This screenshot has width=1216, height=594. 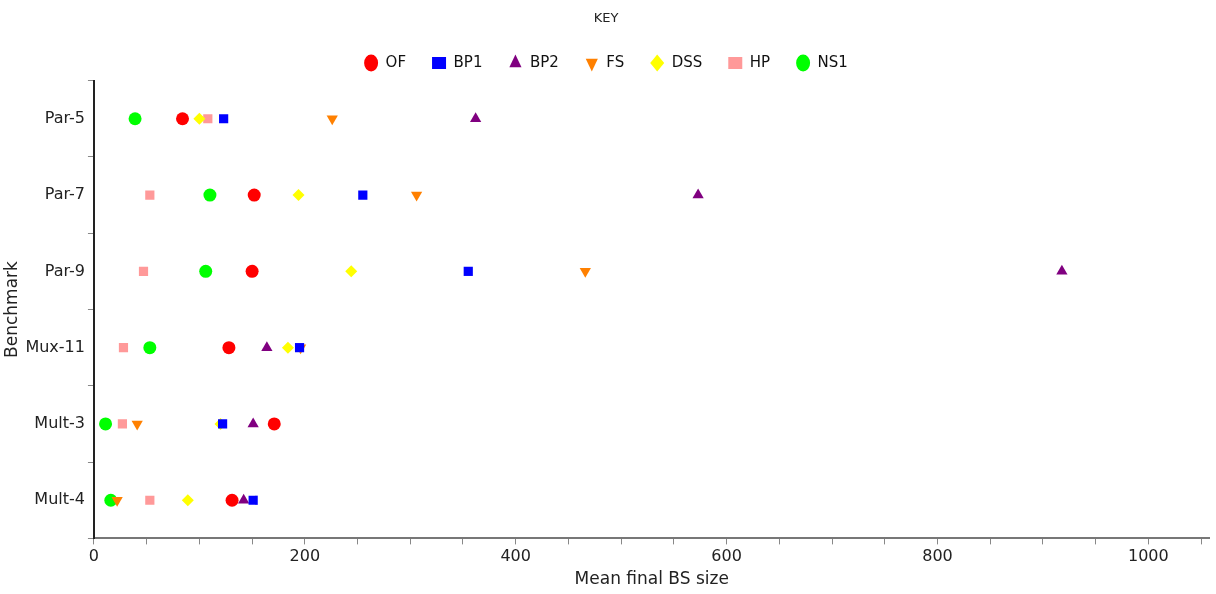 I want to click on x-tick-label: 200, so click(x=305, y=556).